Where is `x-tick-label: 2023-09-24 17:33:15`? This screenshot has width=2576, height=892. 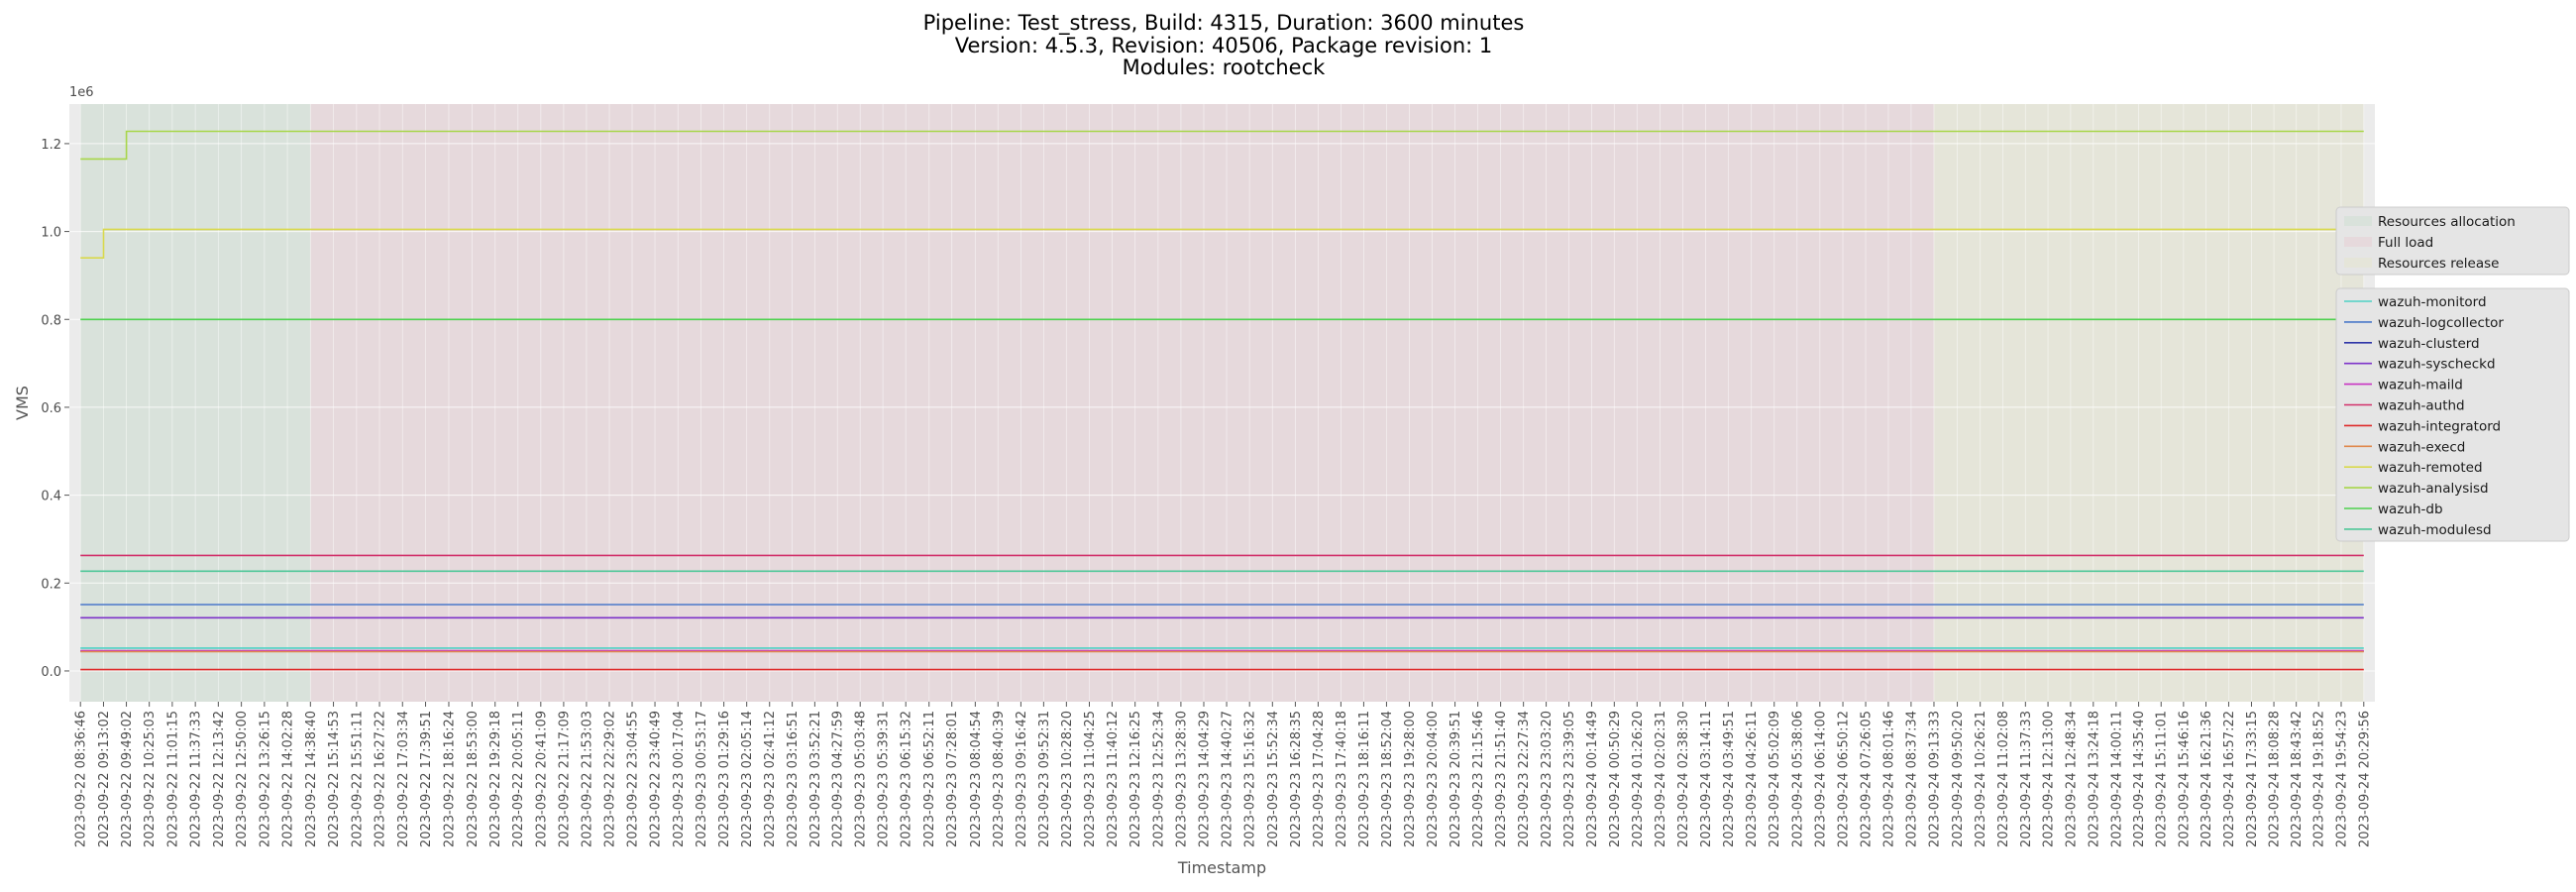 x-tick-label: 2023-09-24 17:33:15 is located at coordinates (2252, 779).